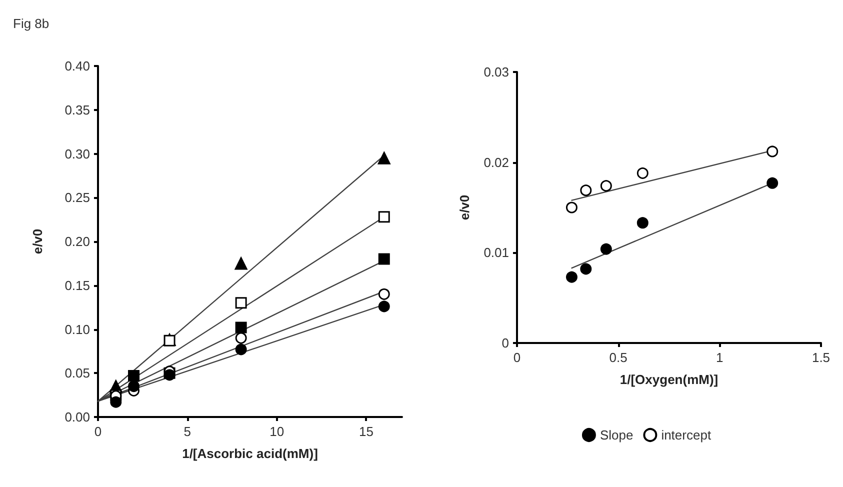 Image resolution: width=843 pixels, height=487 pixels. I want to click on y-tick-label: 0.15, so click(77, 285).